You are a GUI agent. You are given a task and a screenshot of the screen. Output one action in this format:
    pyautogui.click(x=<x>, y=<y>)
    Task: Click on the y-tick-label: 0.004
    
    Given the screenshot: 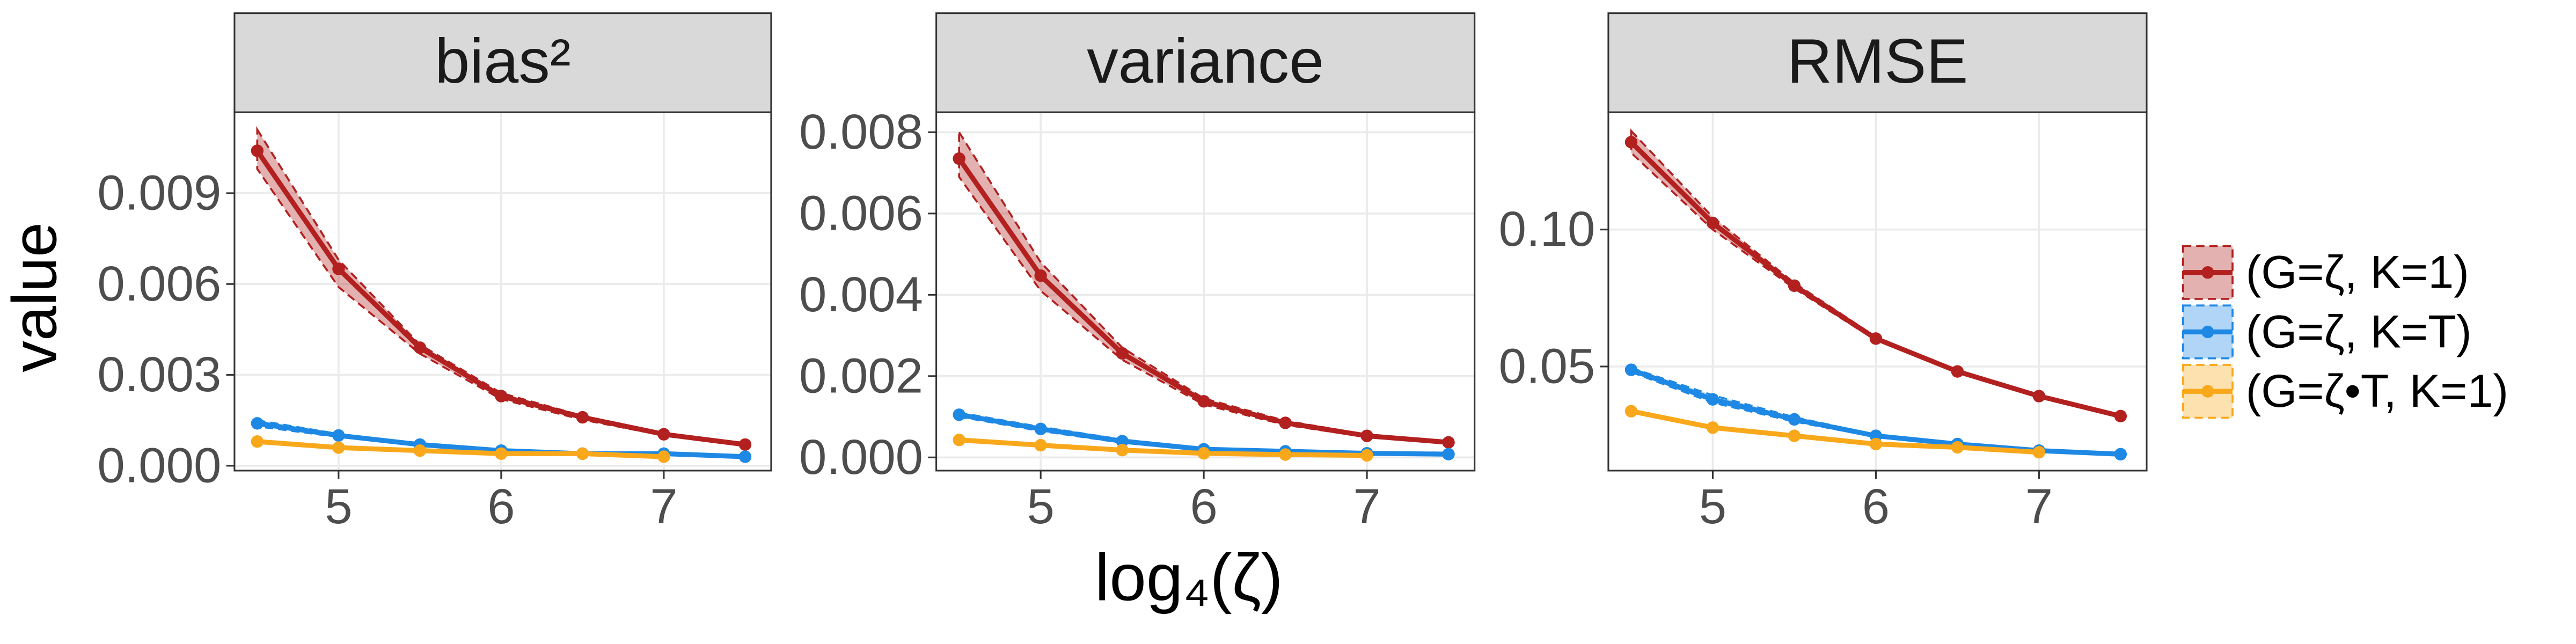 What is the action you would take?
    pyautogui.click(x=861, y=294)
    